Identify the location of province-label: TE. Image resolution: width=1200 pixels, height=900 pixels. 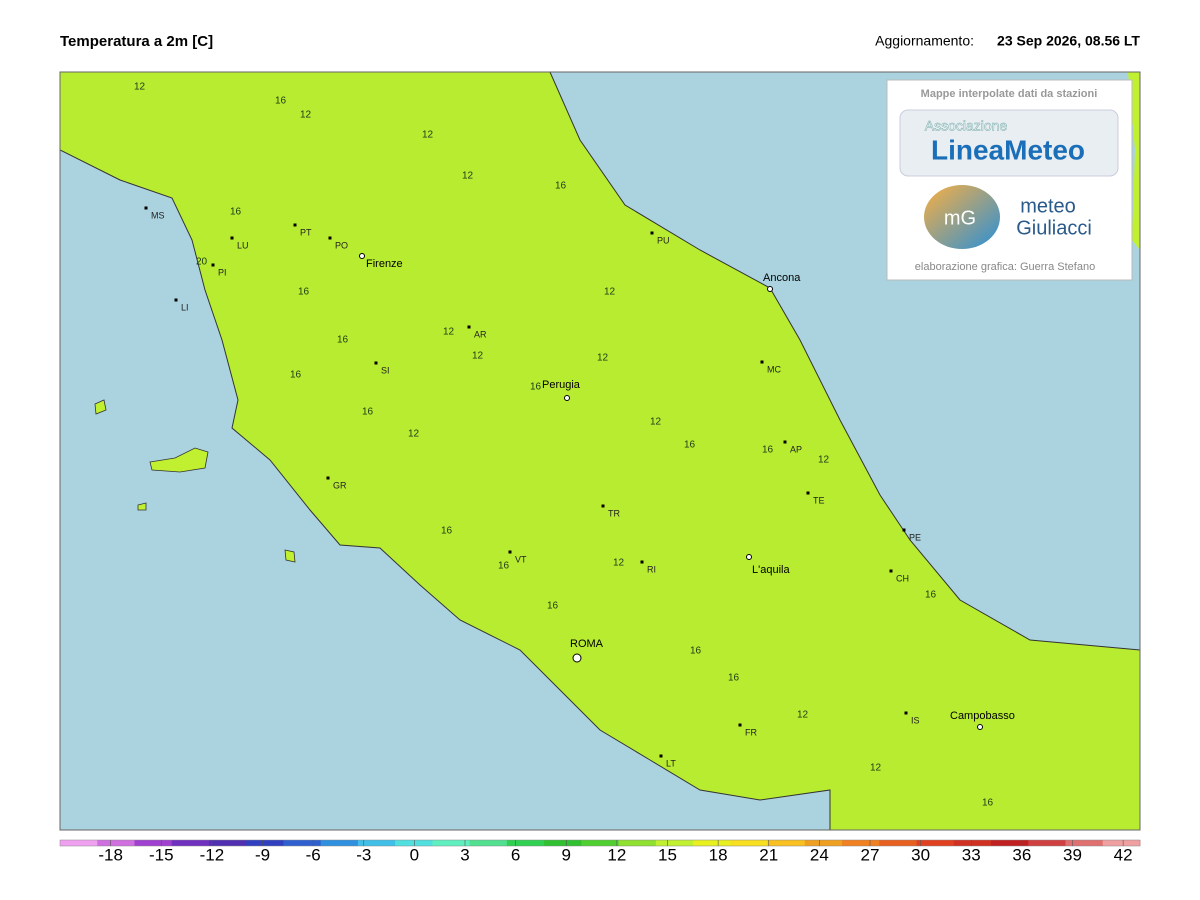
(819, 500).